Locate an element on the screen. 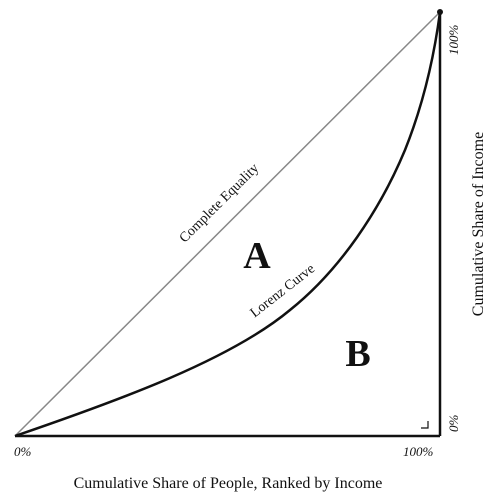 The height and width of the screenshot is (496, 485). area-a-label: A is located at coordinates (257, 256).